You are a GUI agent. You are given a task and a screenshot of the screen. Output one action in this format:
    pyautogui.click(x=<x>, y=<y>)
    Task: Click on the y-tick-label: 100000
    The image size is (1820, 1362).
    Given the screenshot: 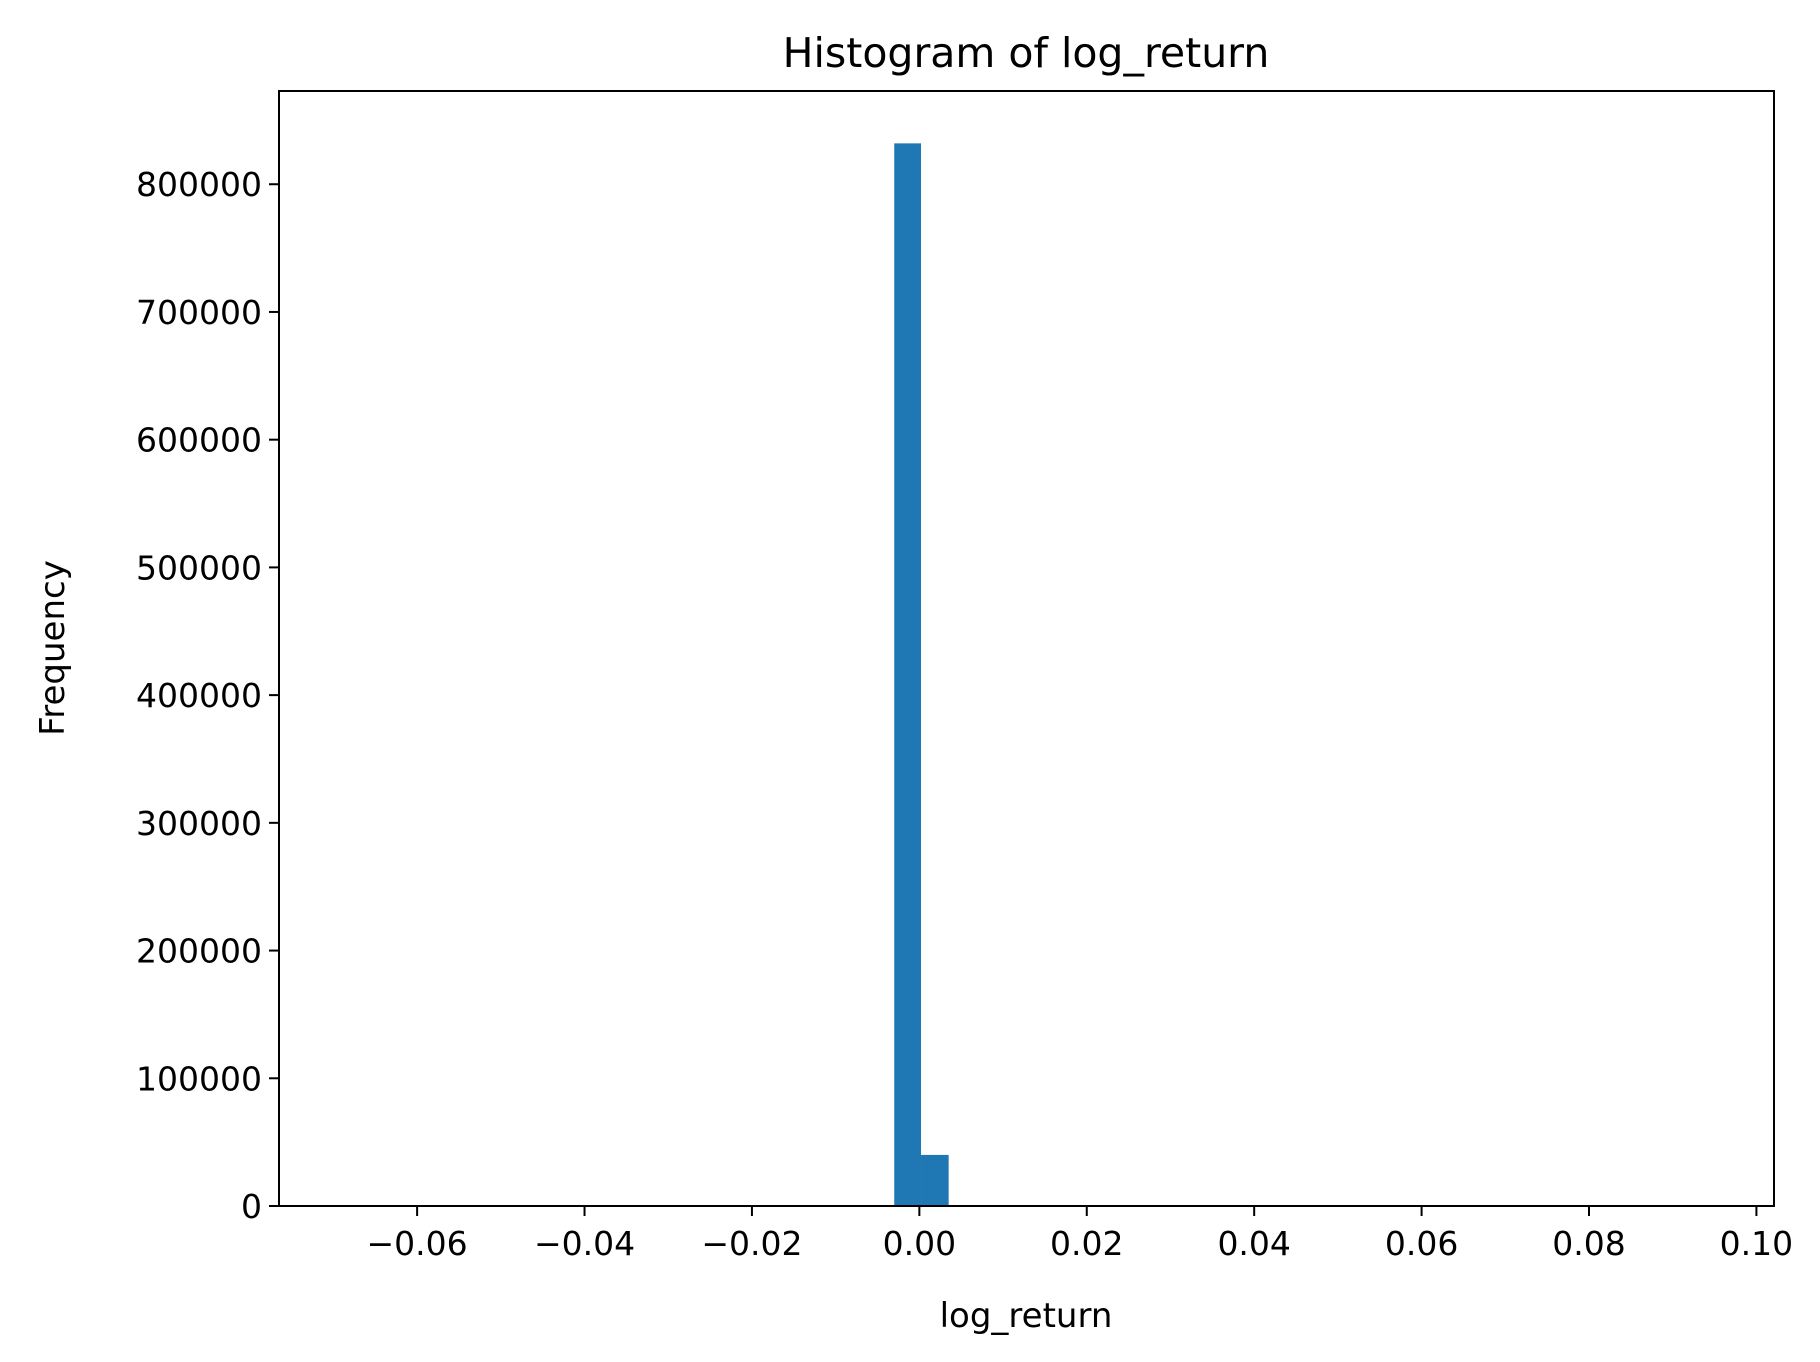 What is the action you would take?
    pyautogui.click(x=199, y=1078)
    